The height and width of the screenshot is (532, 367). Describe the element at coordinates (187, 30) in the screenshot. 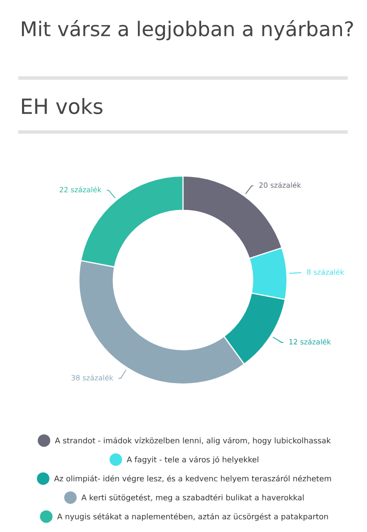

I see `chart-title: Mit vársz a legjobban a nyárban?` at that location.